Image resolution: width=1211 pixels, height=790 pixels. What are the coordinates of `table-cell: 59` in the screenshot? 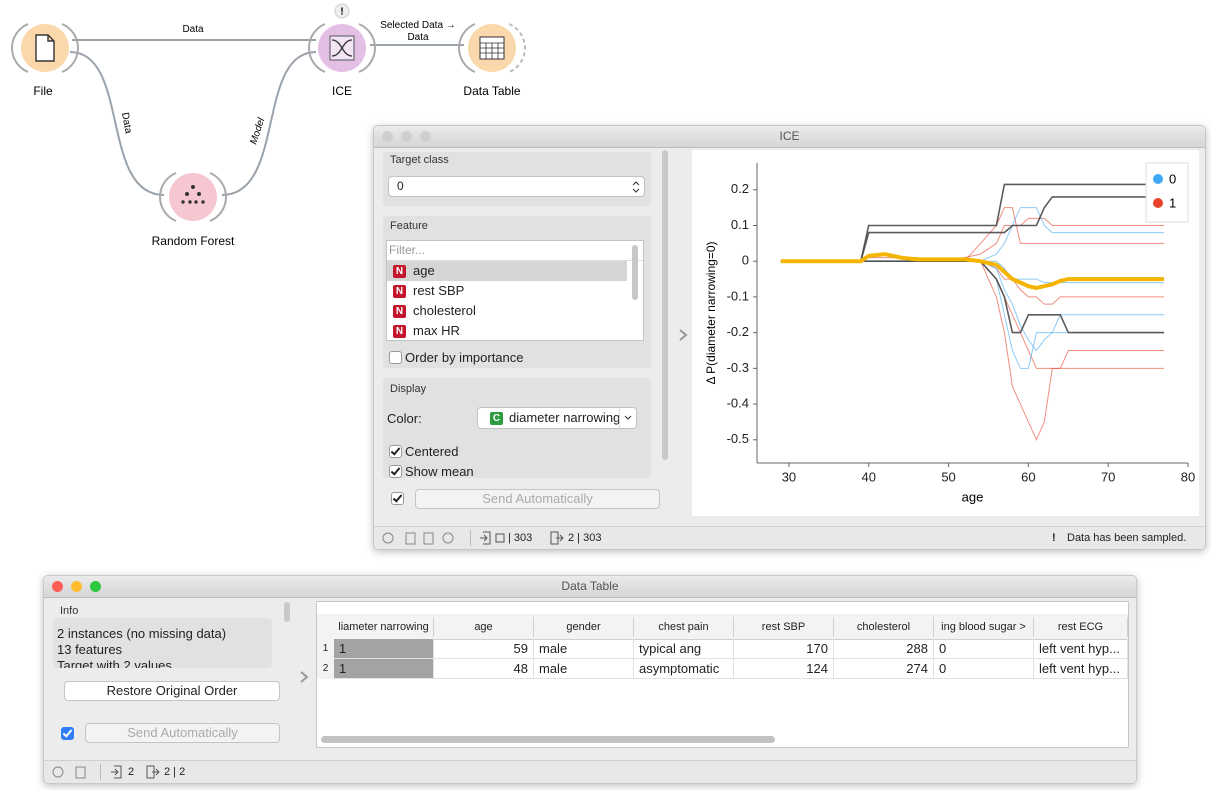 It's located at (484, 649).